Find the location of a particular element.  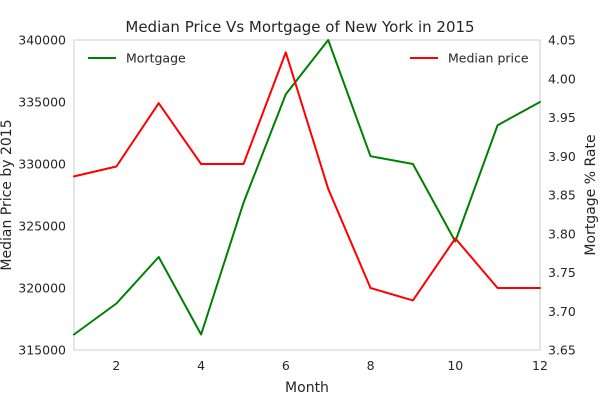

right-y-tick-label: 3.70 is located at coordinates (562, 311).